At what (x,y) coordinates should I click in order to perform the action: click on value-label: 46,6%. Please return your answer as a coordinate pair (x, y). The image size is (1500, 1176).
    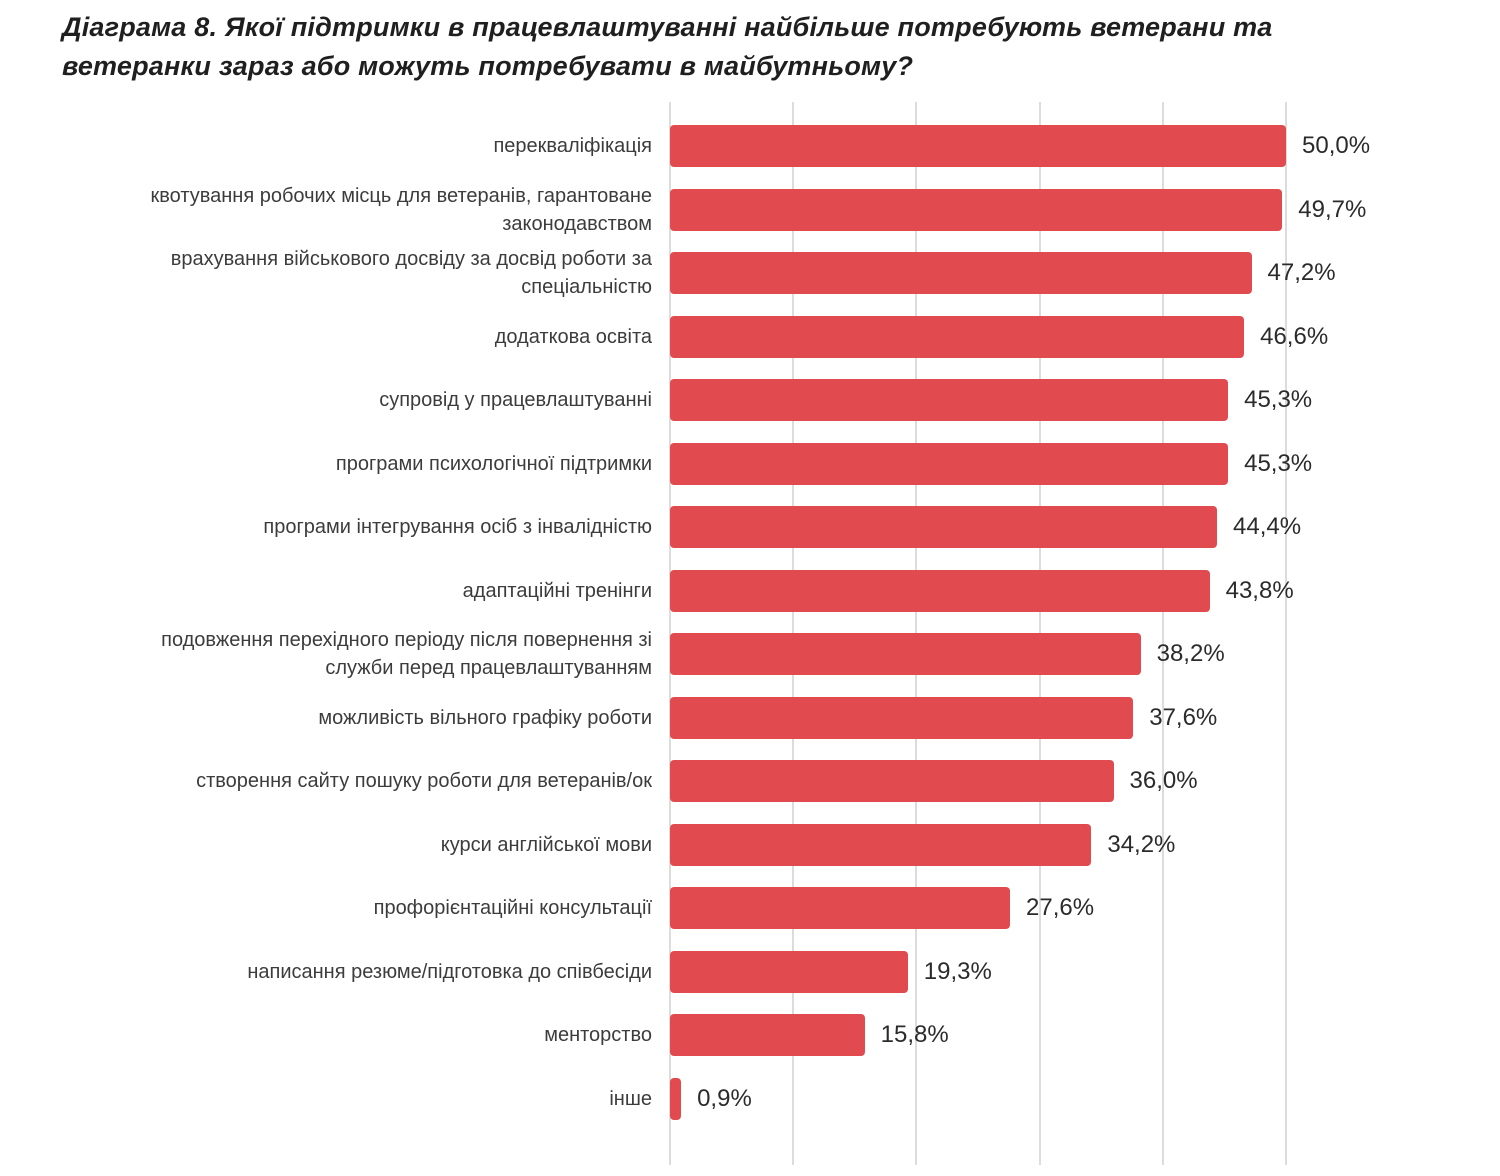
    Looking at the image, I should click on (1294, 336).